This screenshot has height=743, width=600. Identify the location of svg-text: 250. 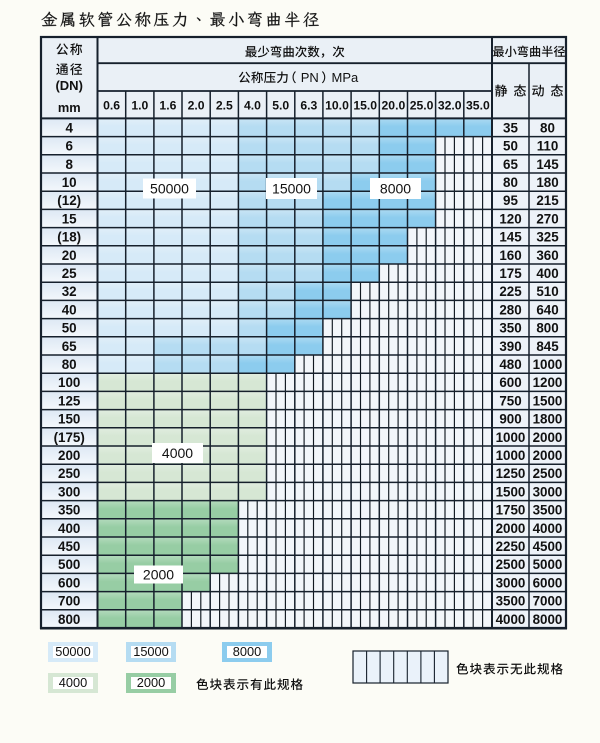
(69, 473).